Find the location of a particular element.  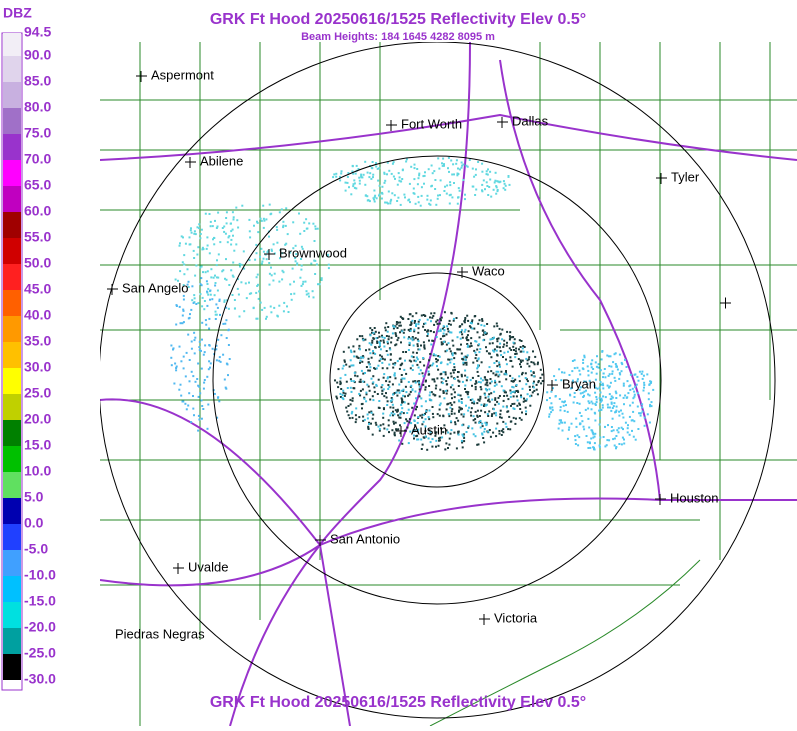

colorbar-label: -5.0 is located at coordinates (36, 549).